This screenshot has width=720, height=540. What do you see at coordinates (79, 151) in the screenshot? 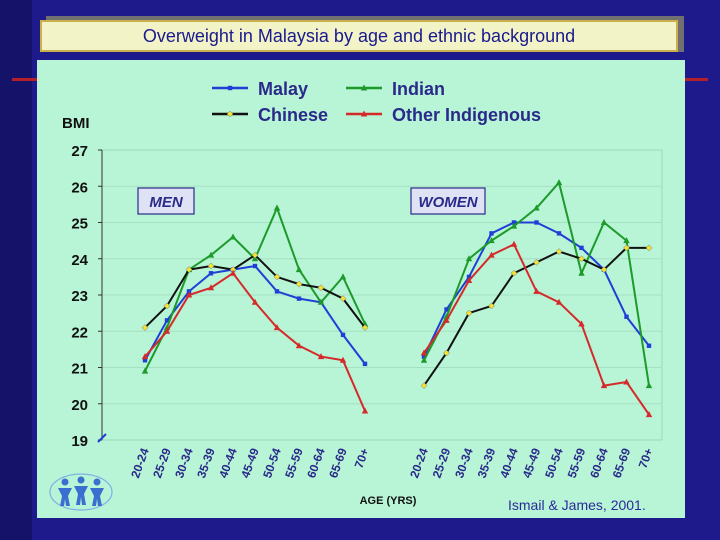
I see `y-tick-label: 27` at bounding box center [79, 151].